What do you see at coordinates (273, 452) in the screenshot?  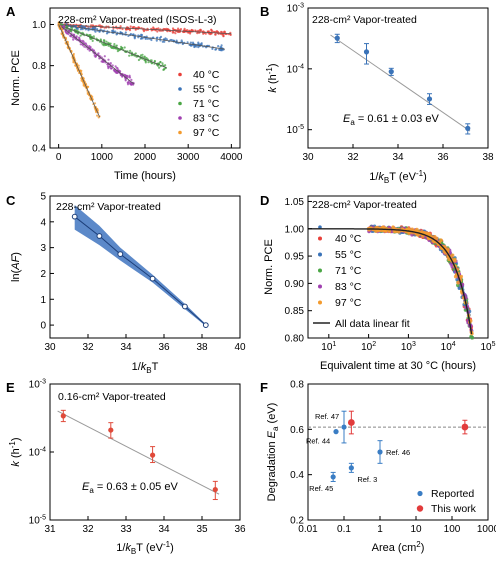 I see `panel-f-ylabel: Degradation Ea (eV)` at bounding box center [273, 452].